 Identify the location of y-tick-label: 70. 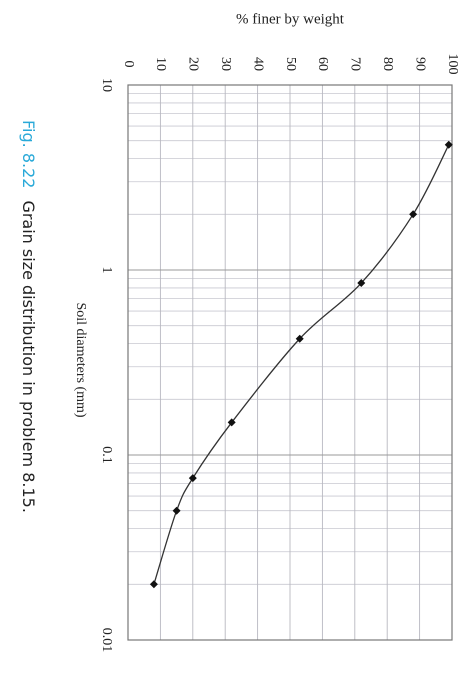
(355, 64).